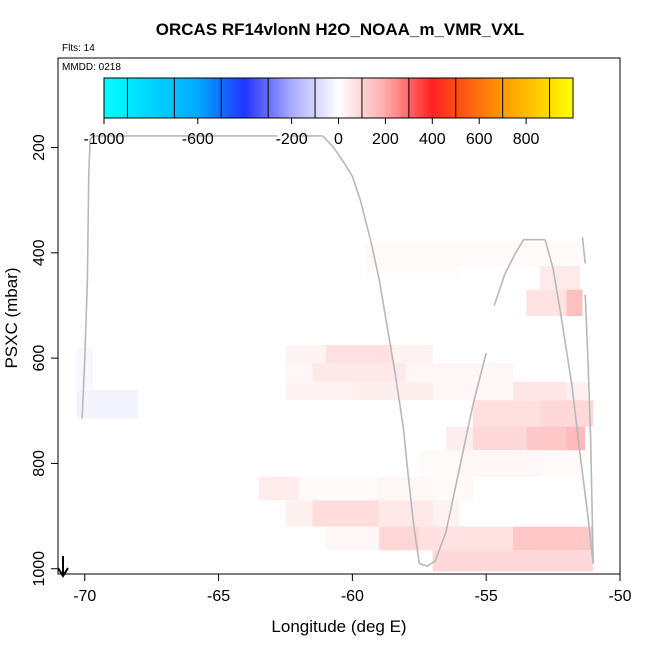  What do you see at coordinates (39, 252) in the screenshot?
I see `y-tick-label: 400` at bounding box center [39, 252].